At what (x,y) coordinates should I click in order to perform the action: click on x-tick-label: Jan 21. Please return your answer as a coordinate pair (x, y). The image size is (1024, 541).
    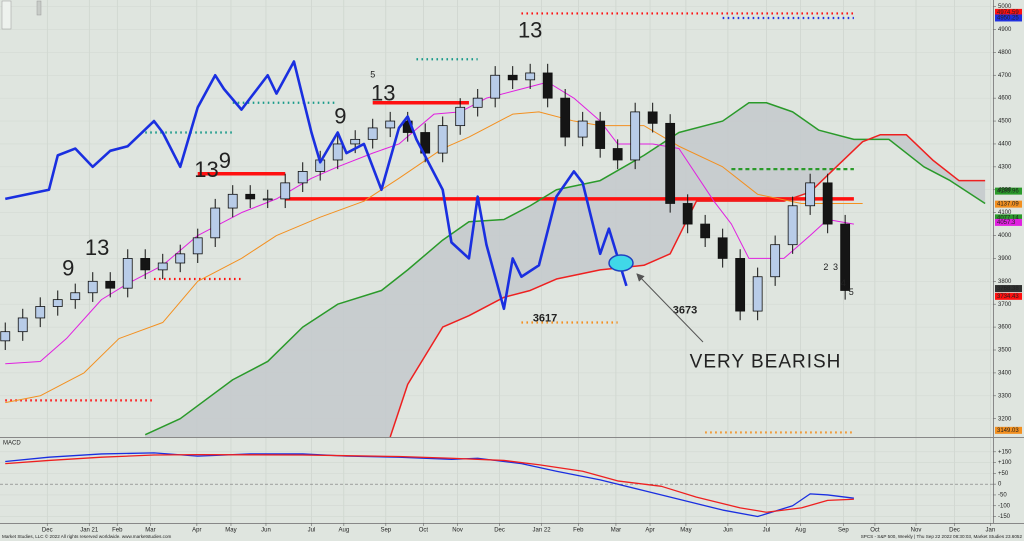
    Looking at the image, I should click on (89, 531).